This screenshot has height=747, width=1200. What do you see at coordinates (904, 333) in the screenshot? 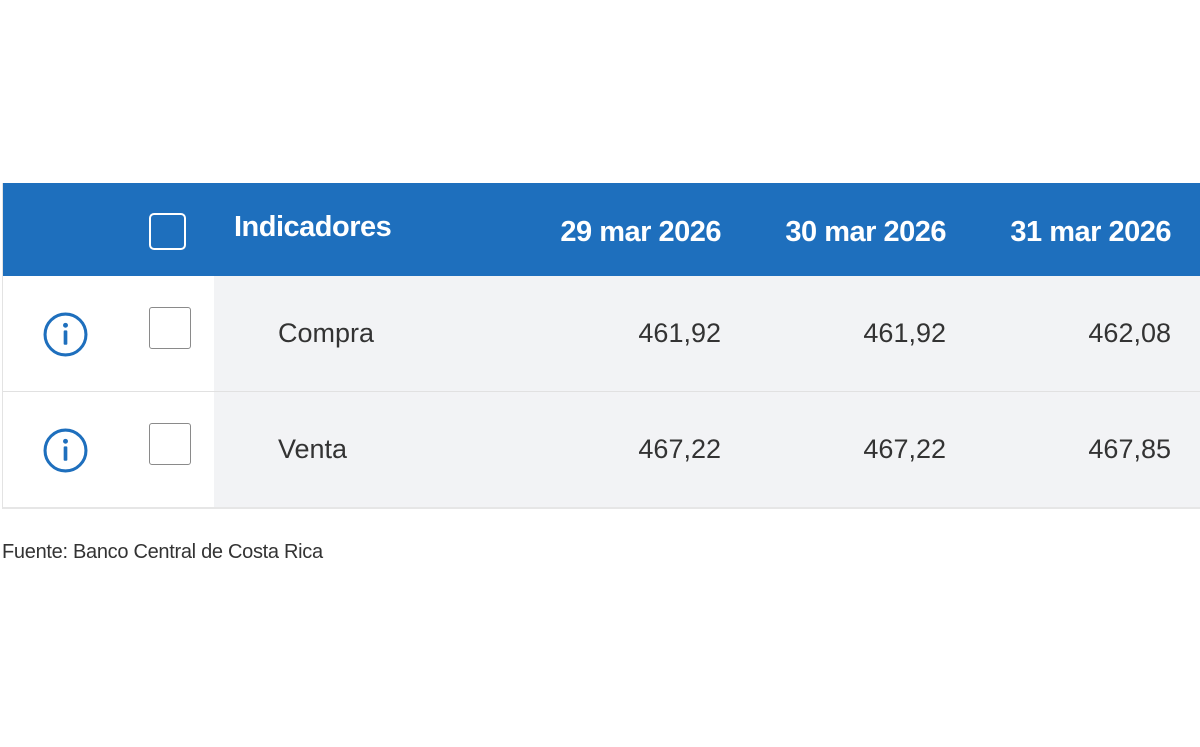
I see `row-value-2: 461,92` at bounding box center [904, 333].